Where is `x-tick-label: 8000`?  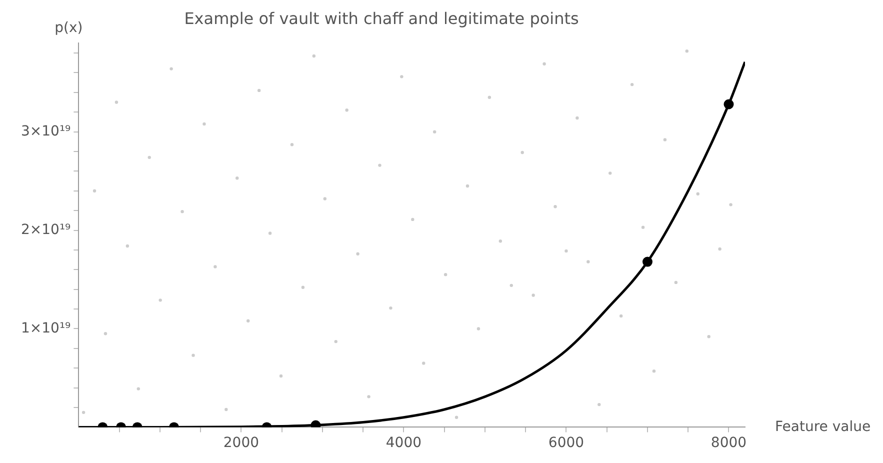 x-tick-label: 8000 is located at coordinates (728, 443).